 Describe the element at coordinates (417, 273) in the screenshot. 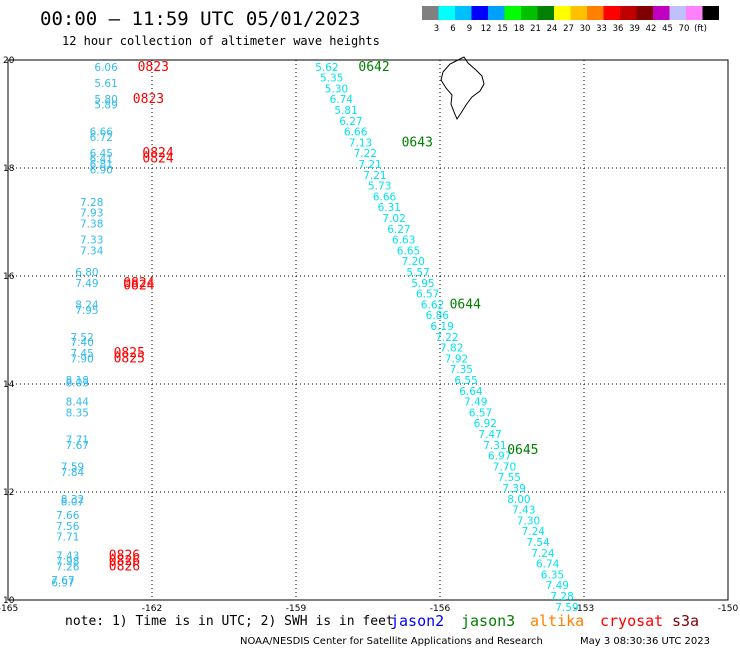

I see `swh-value-label: 5.57` at that location.